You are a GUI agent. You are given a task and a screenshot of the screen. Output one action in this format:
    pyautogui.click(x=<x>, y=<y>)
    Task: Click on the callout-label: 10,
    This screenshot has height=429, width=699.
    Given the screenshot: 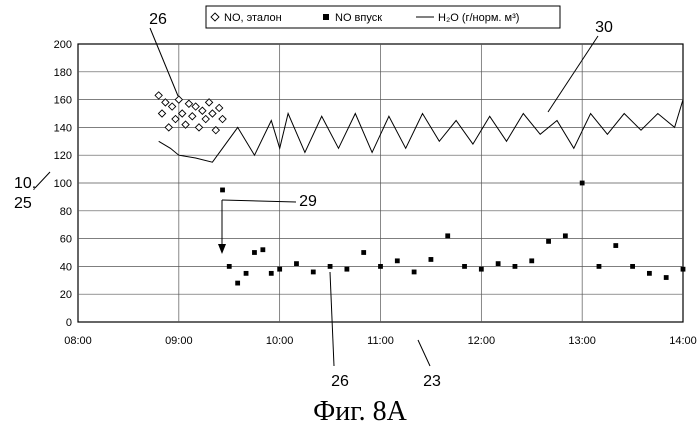 What is the action you would take?
    pyautogui.click(x=25, y=183)
    